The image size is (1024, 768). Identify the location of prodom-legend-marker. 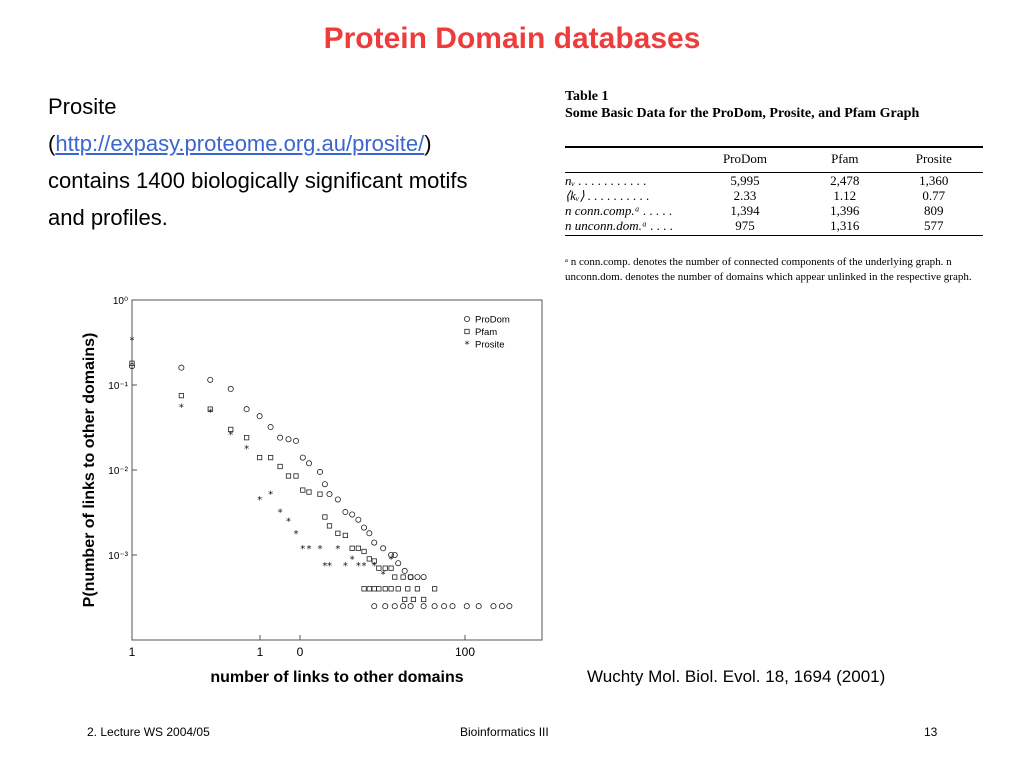
(466, 318).